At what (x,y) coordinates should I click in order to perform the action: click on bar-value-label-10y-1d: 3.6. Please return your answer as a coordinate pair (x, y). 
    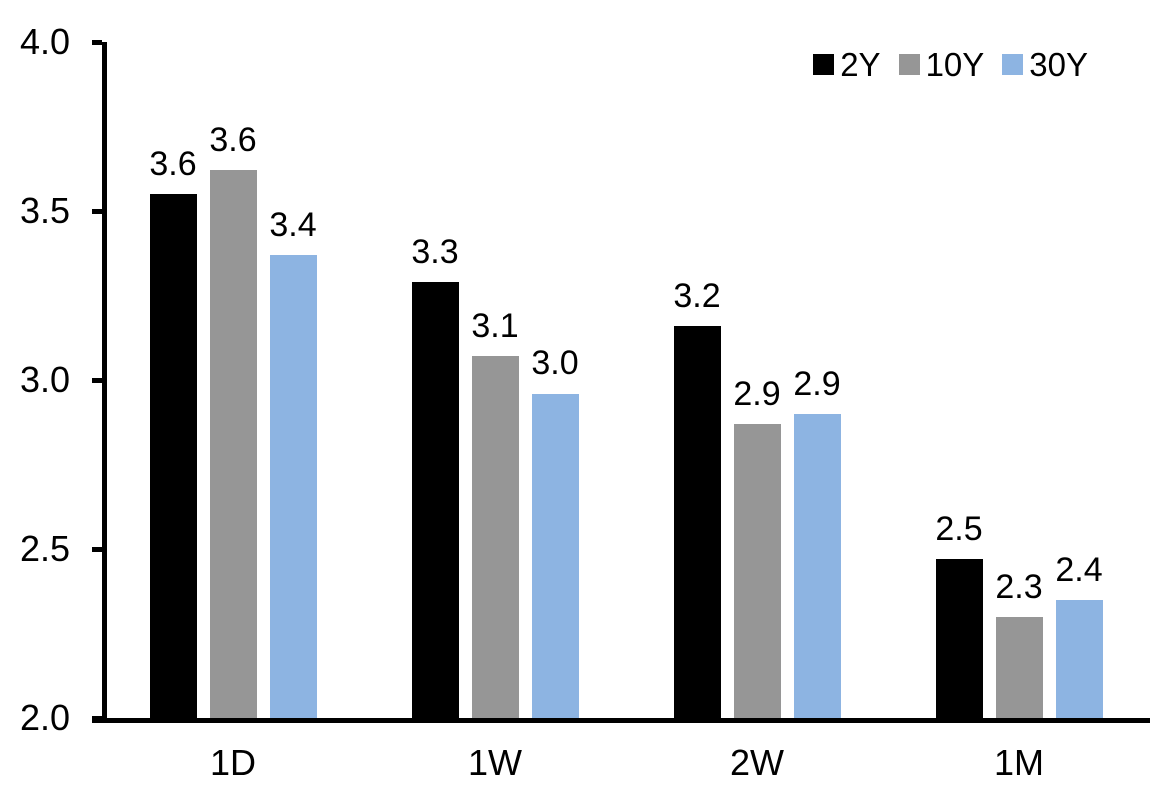
    Looking at the image, I should click on (233, 140).